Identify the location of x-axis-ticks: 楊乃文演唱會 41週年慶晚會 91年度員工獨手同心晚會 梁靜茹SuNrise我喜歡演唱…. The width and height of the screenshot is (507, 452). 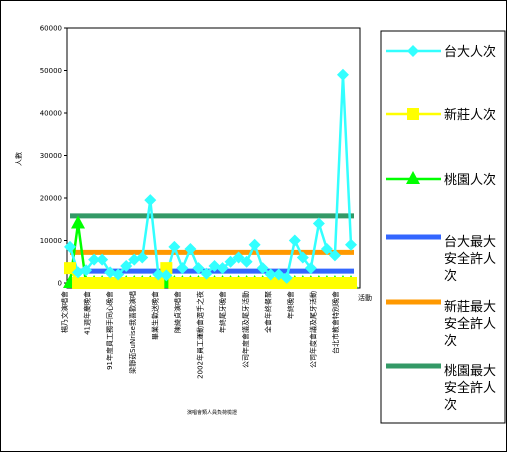
(200, 335).